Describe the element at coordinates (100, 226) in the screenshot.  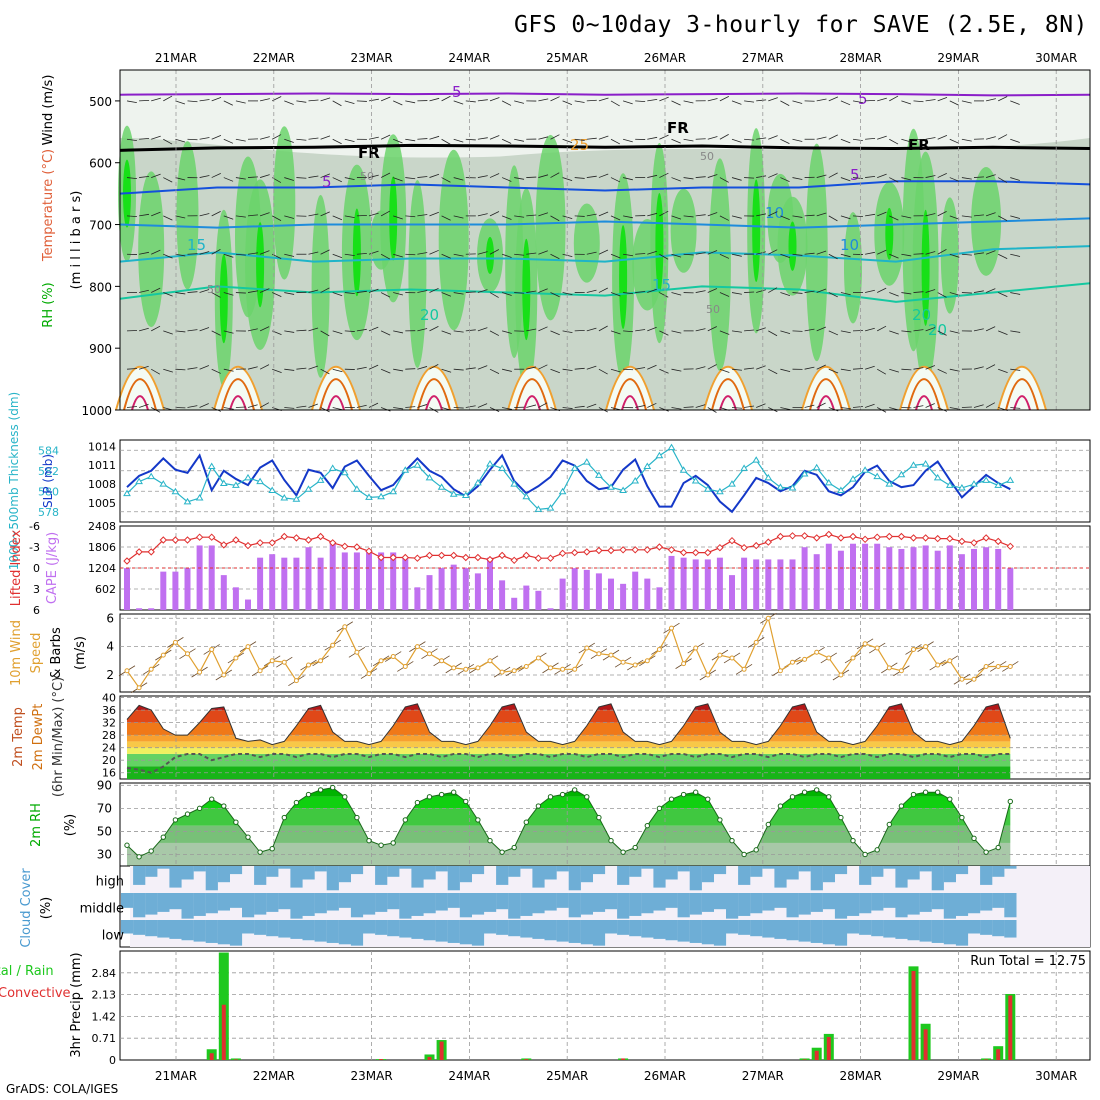
I see `pressure-tick-label: 700` at that location.